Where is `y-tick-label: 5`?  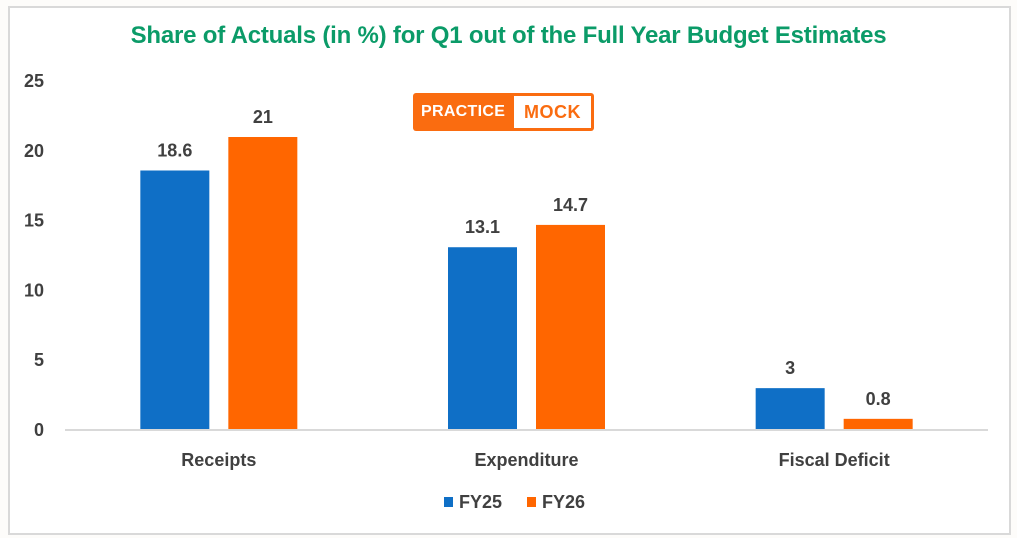
y-tick-label: 5 is located at coordinates (39, 360).